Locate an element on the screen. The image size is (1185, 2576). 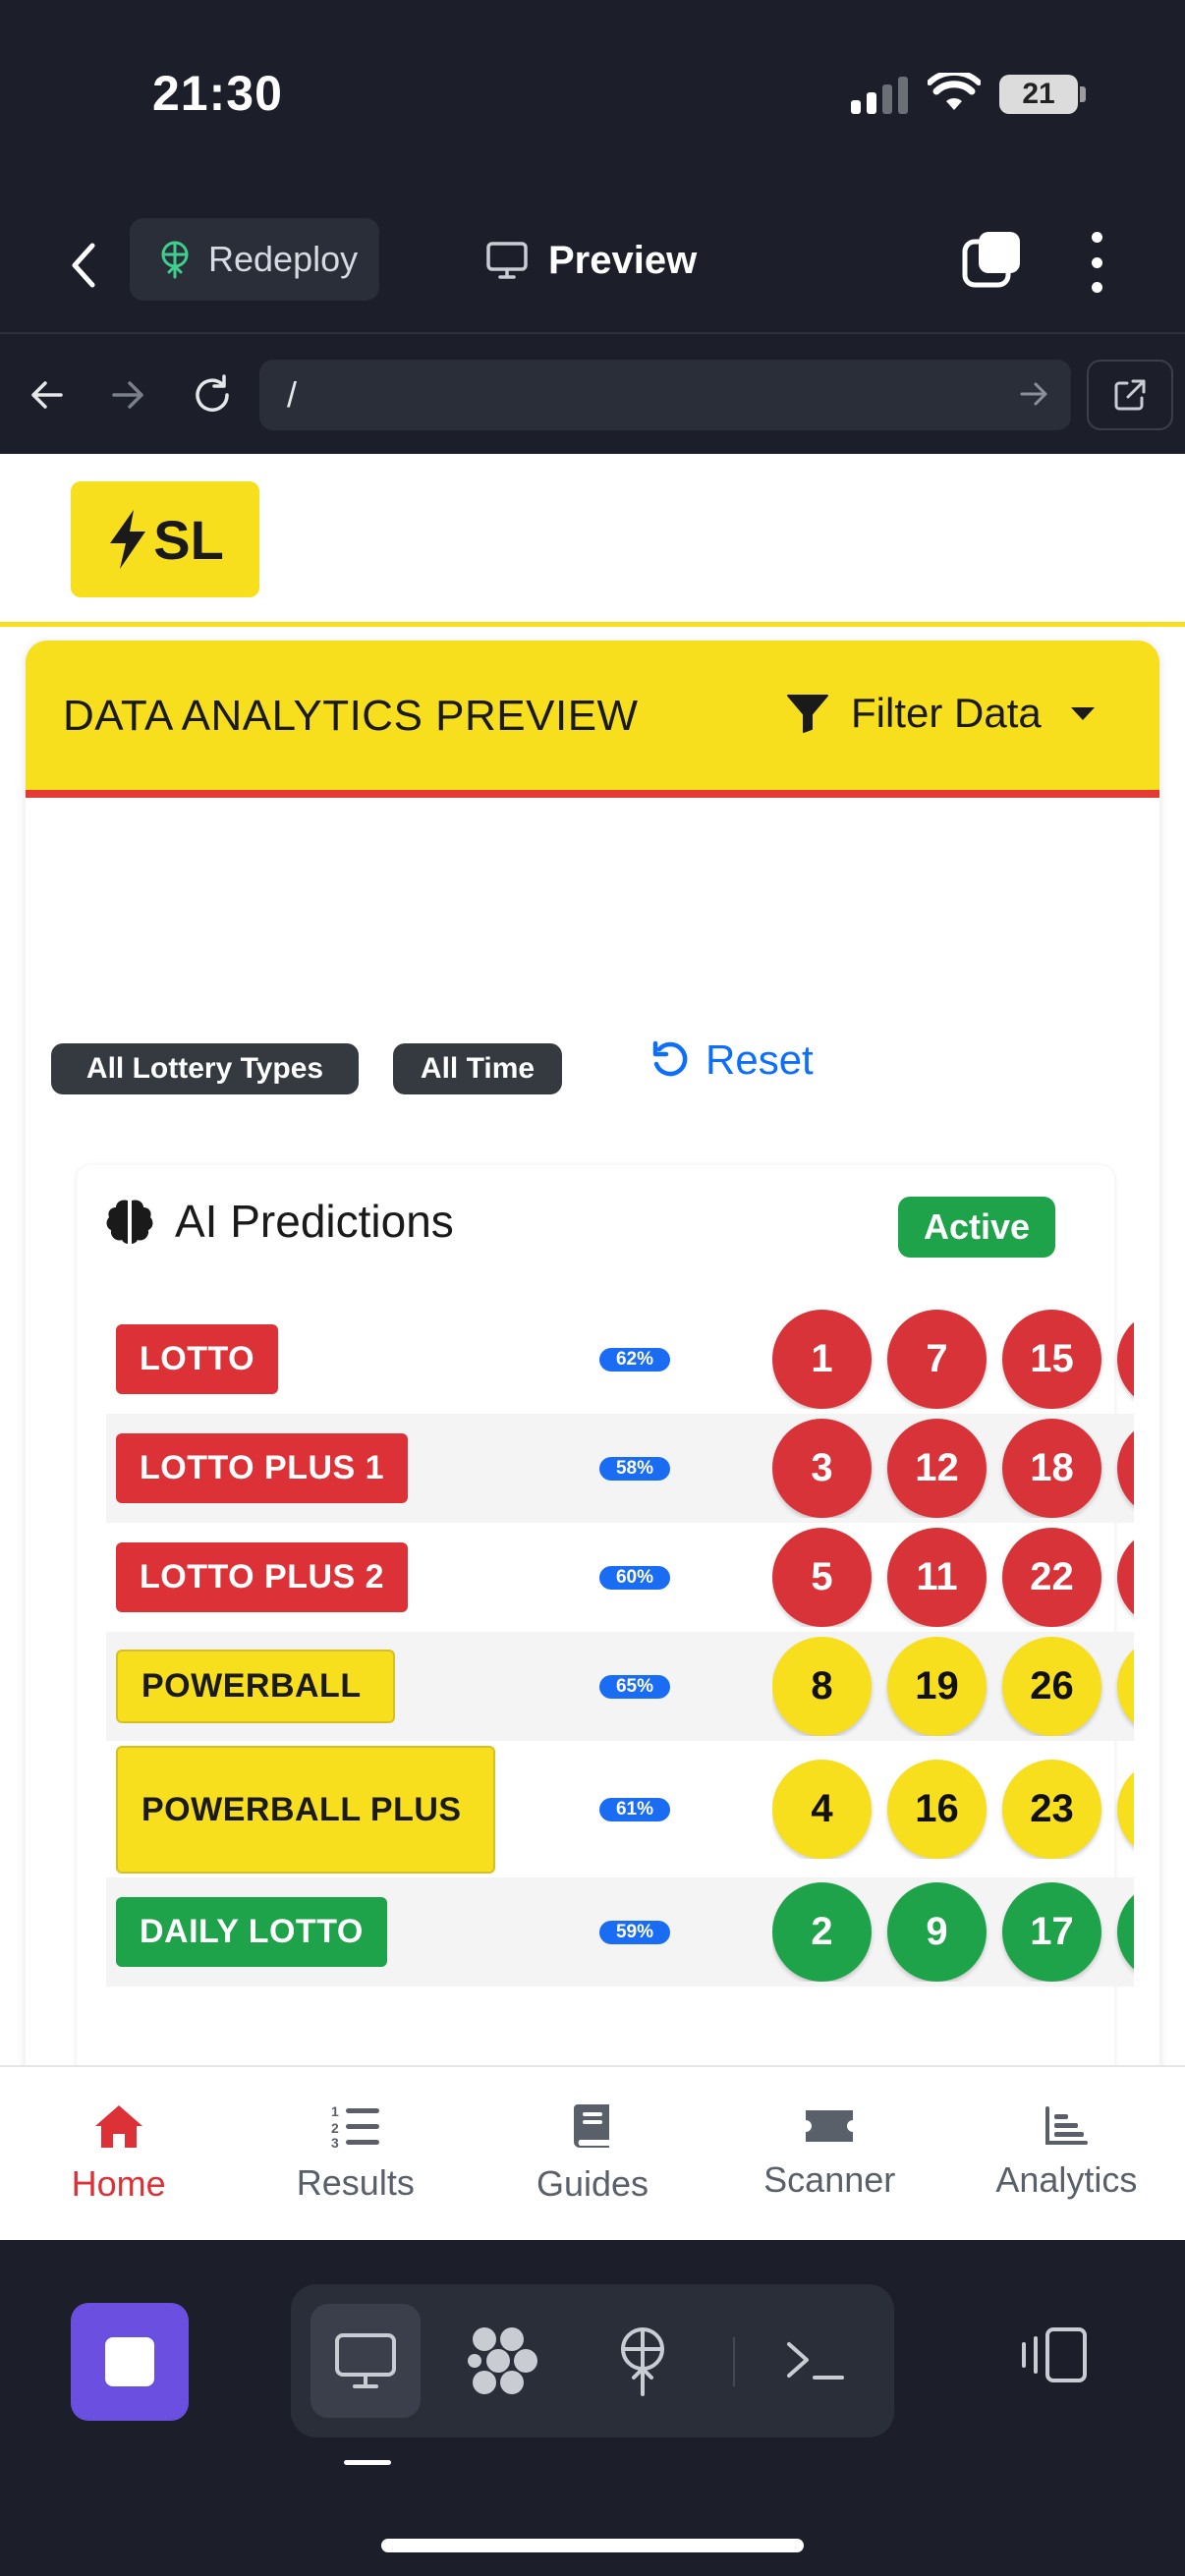
table-row: POWERBALL PLUS 61% 4 16 23 is located at coordinates (620, 1809).